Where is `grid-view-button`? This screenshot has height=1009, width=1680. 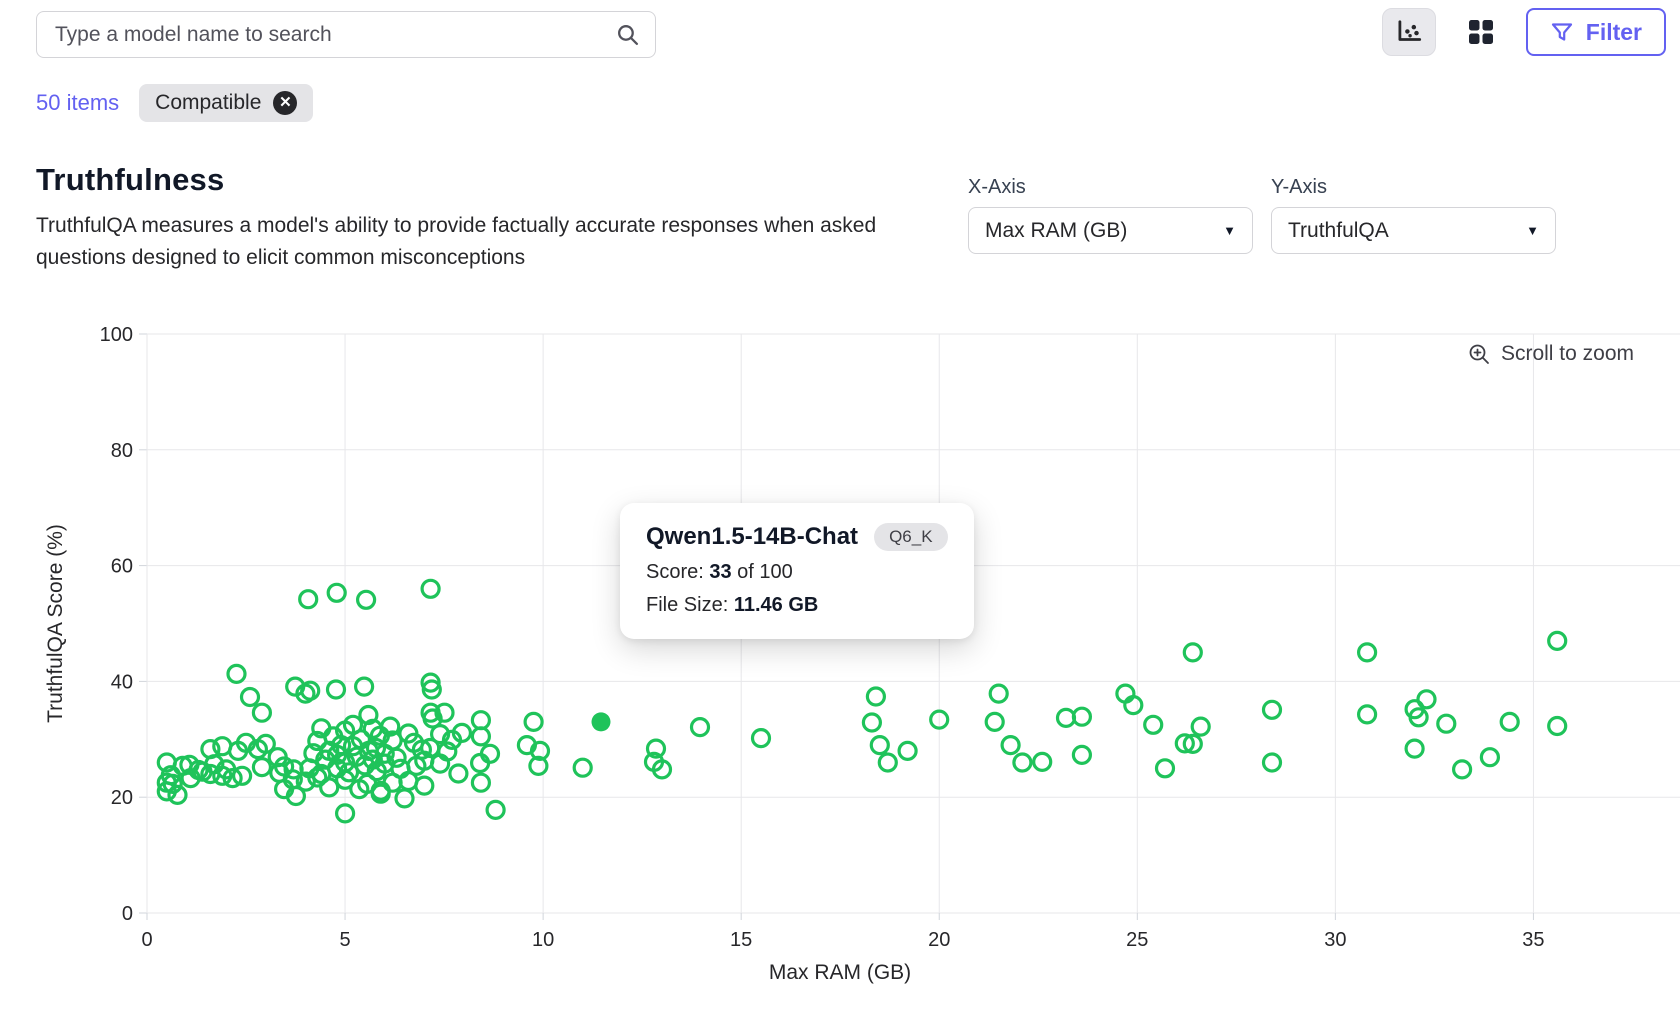 grid-view-button is located at coordinates (1481, 32).